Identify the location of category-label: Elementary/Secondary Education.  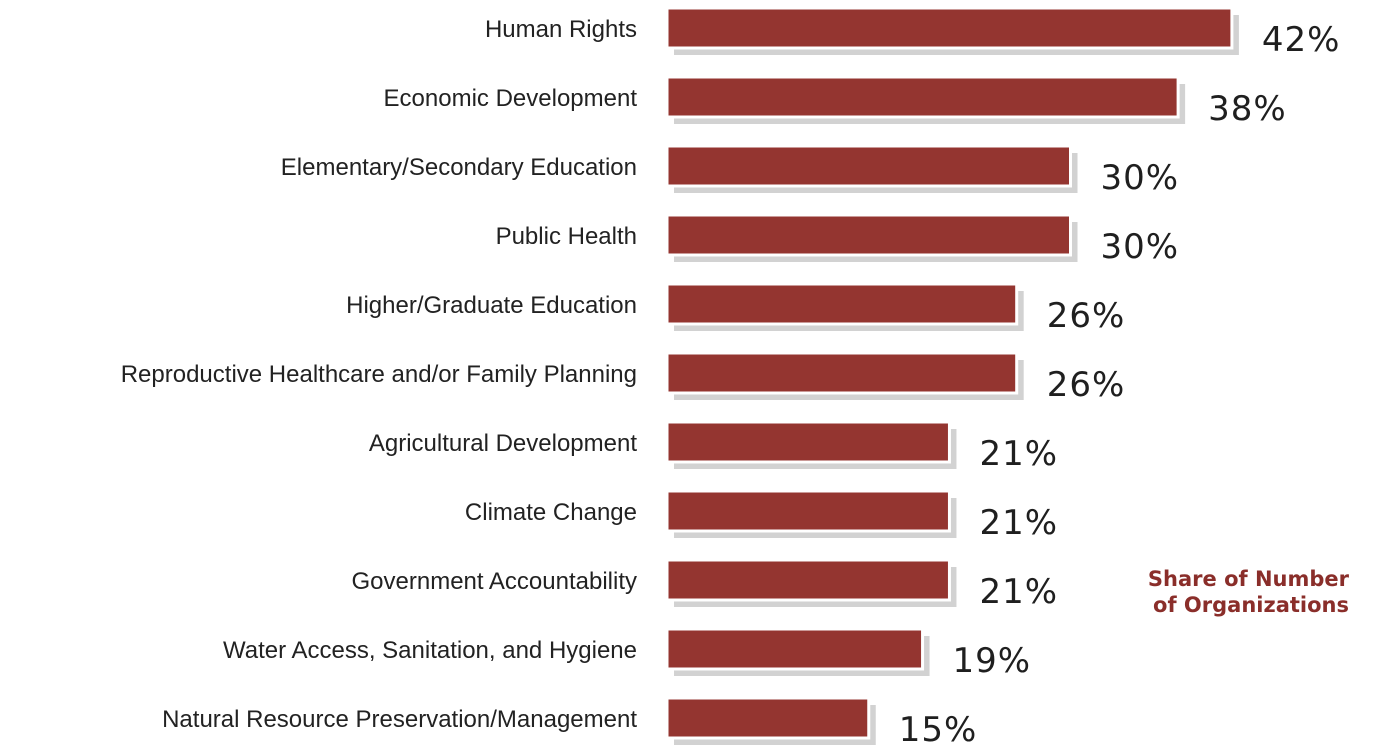
(459, 167).